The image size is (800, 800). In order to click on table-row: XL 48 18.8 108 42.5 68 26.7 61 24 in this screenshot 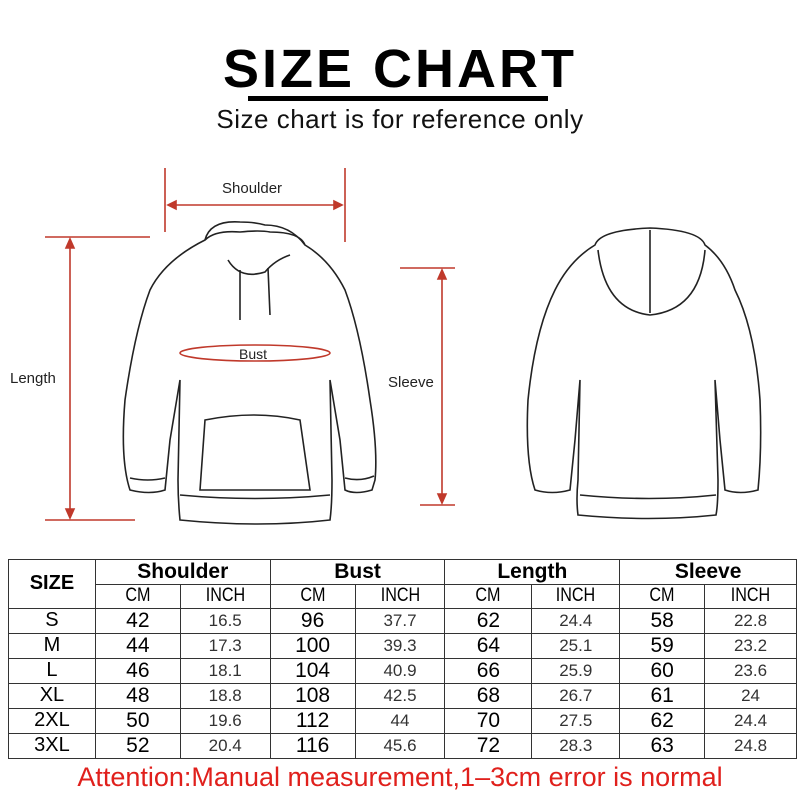, I will do `click(402, 695)`.